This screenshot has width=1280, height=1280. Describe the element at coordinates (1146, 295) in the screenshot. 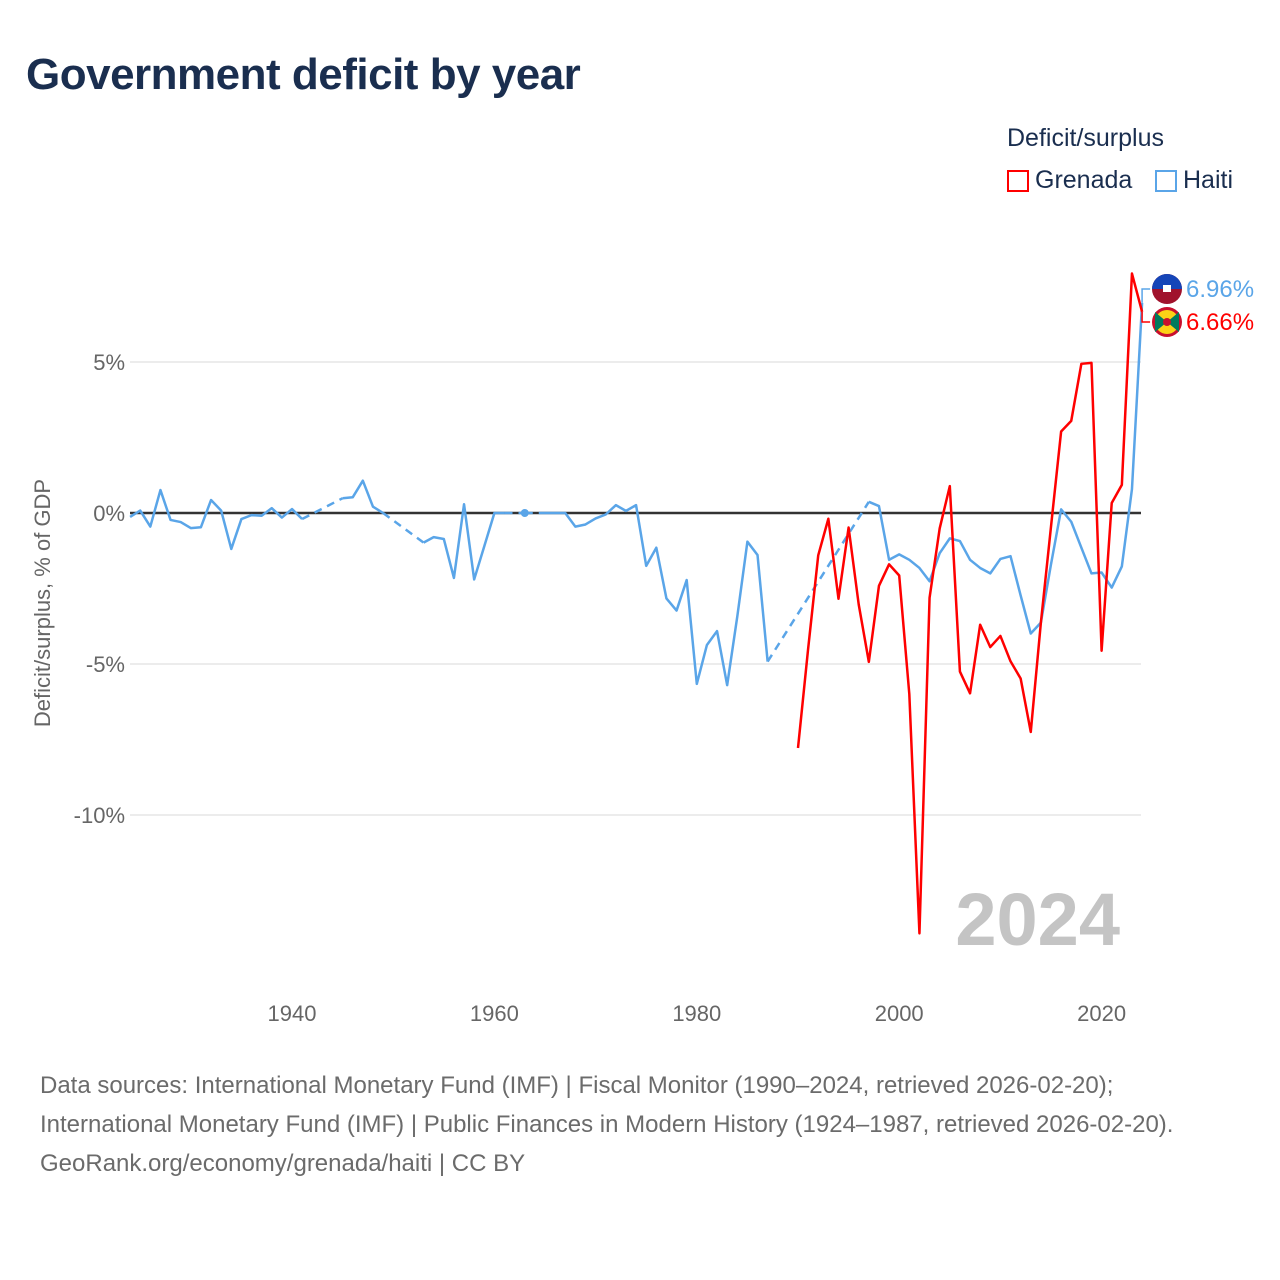

I see `end-connector-haiti` at that location.